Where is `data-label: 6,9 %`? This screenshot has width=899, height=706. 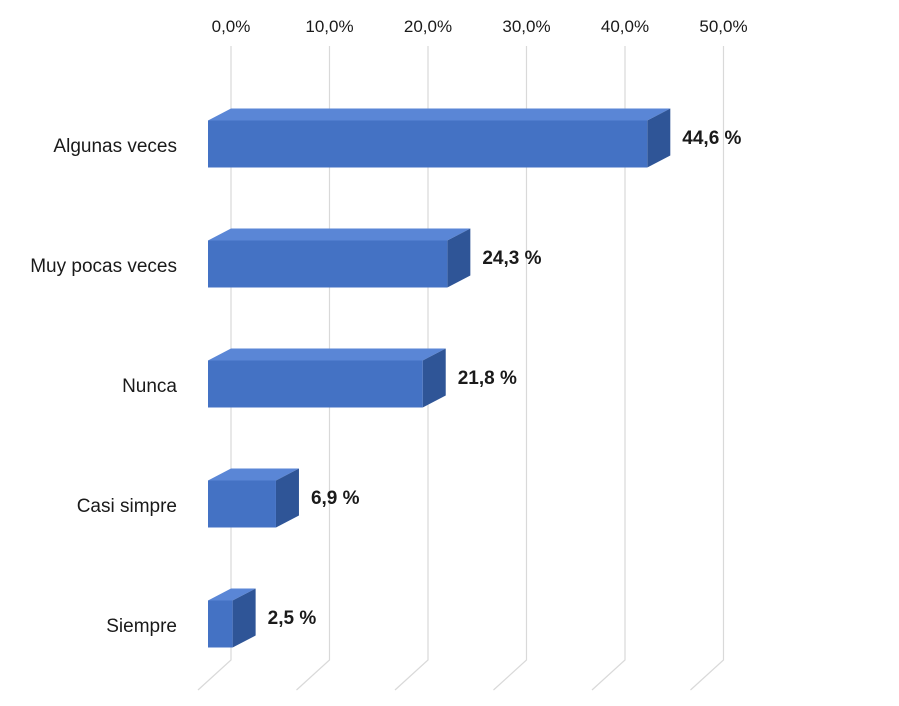
data-label: 6,9 % is located at coordinates (335, 498).